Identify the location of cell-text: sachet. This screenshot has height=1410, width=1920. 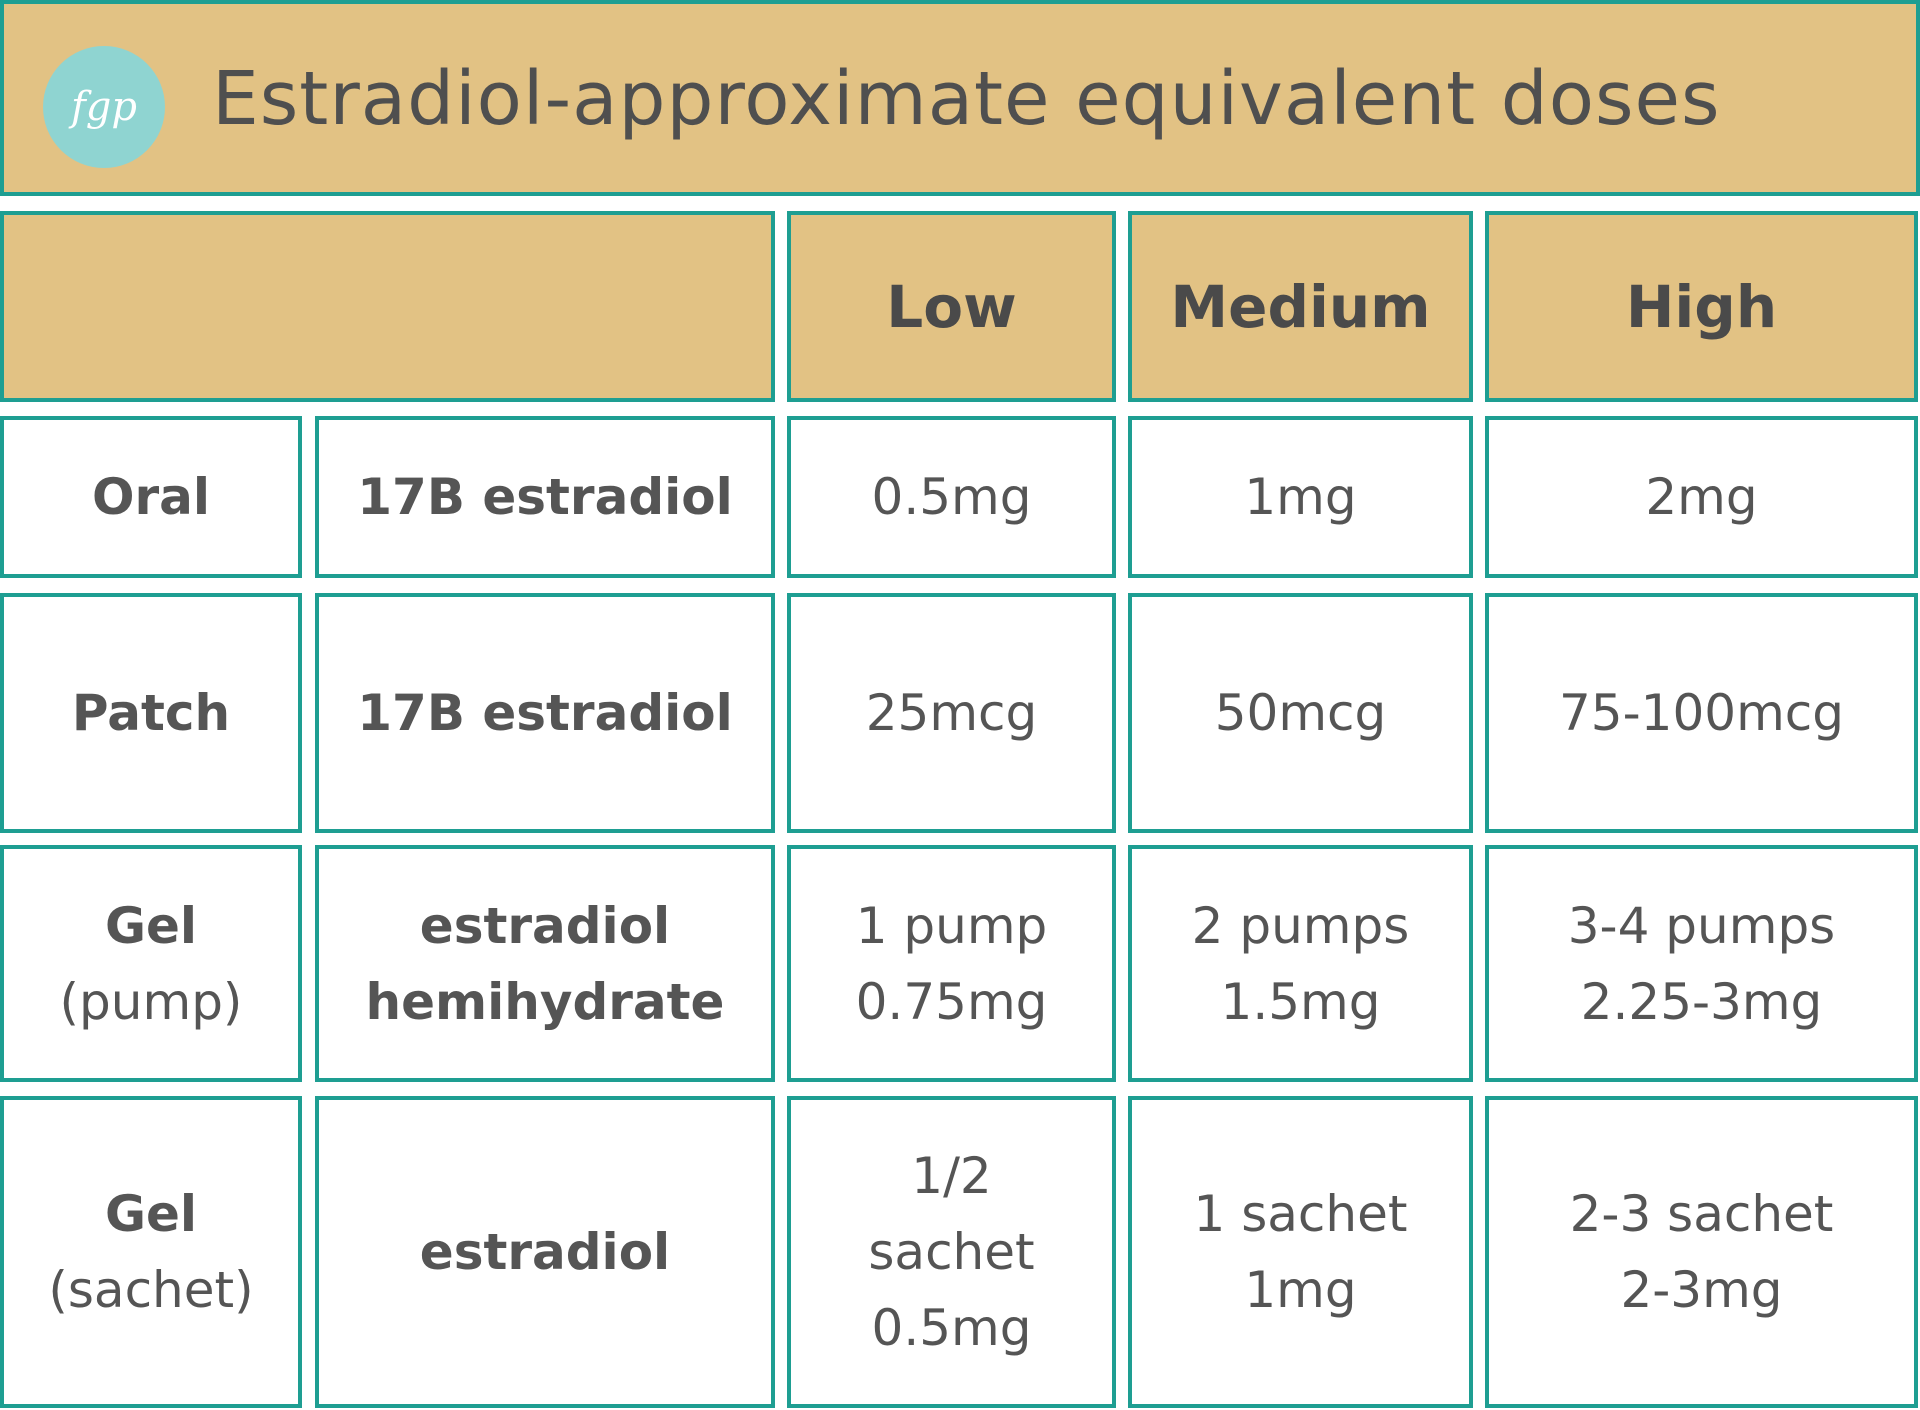
(951, 1252).